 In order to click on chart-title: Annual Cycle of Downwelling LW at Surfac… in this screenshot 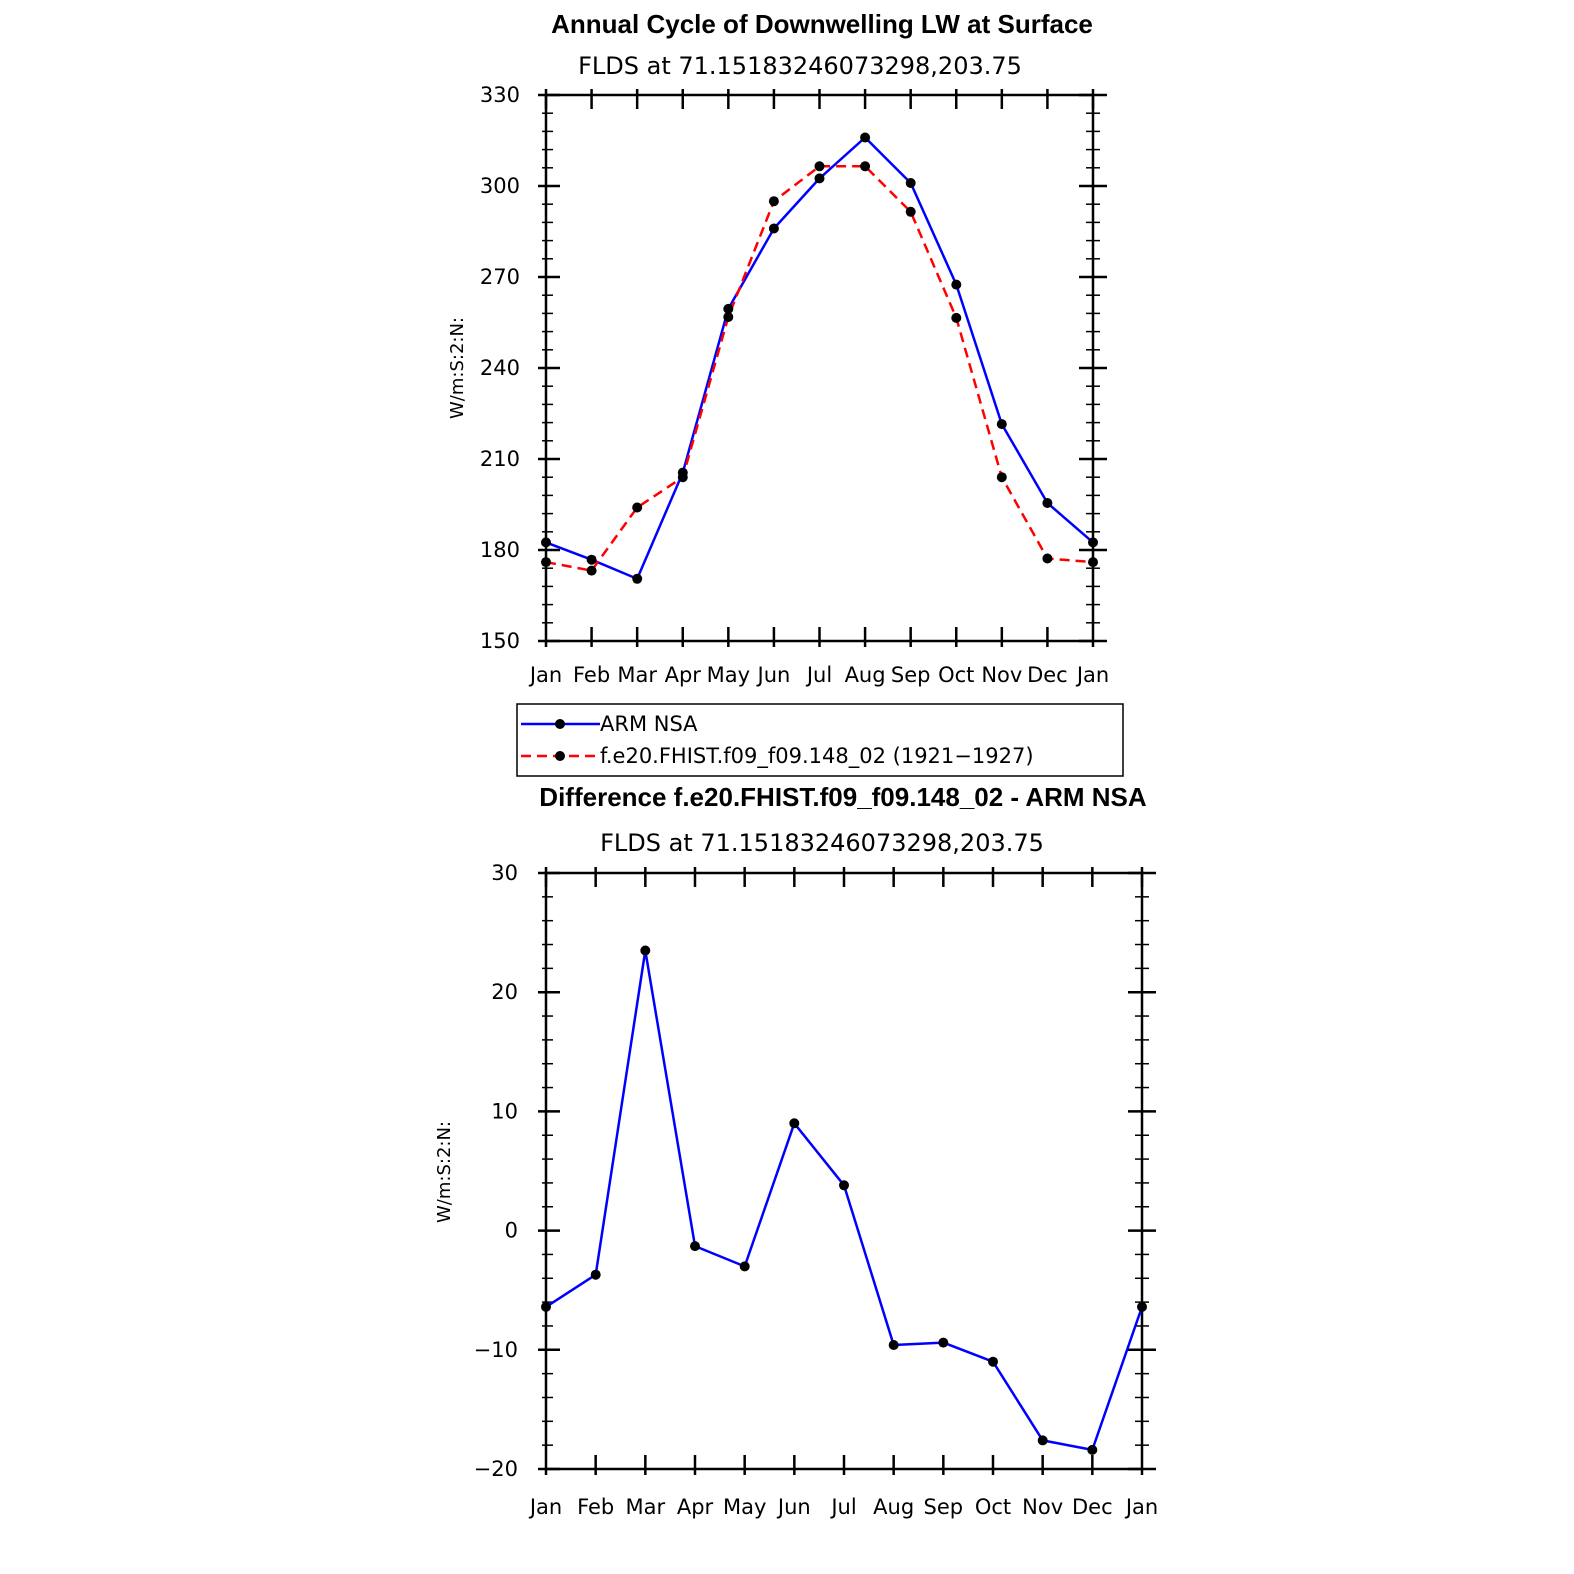, I will do `click(822, 24)`.